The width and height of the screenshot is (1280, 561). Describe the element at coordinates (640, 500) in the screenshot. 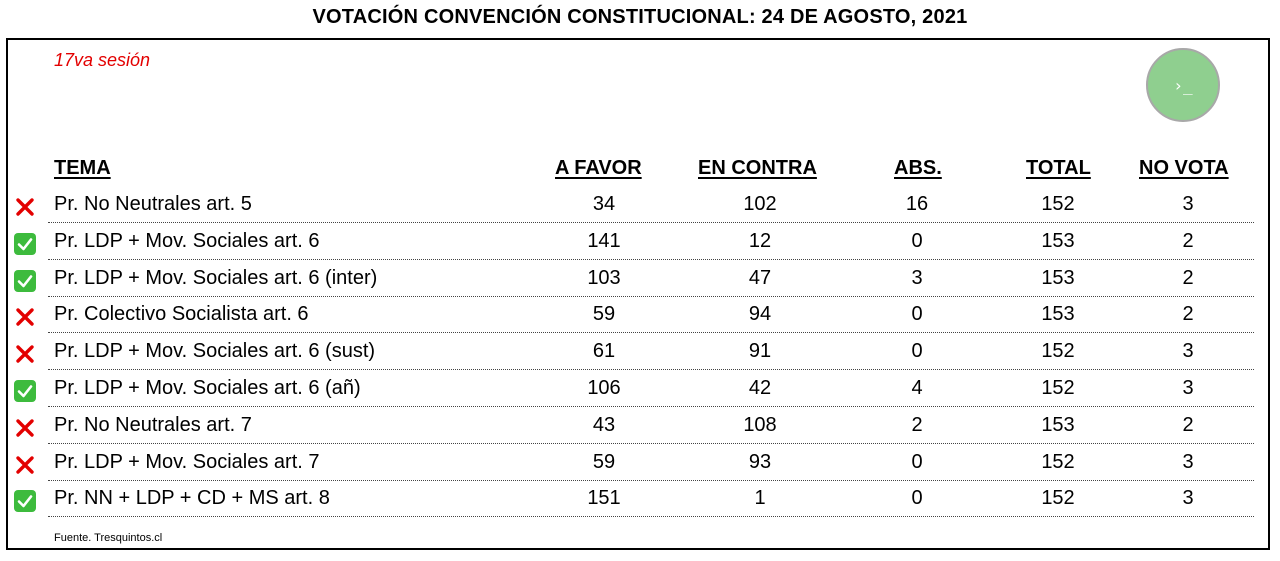

I see `table-row: Pr. NN + LDP + CD + MS art. 8 151 1 0 152 3` at that location.